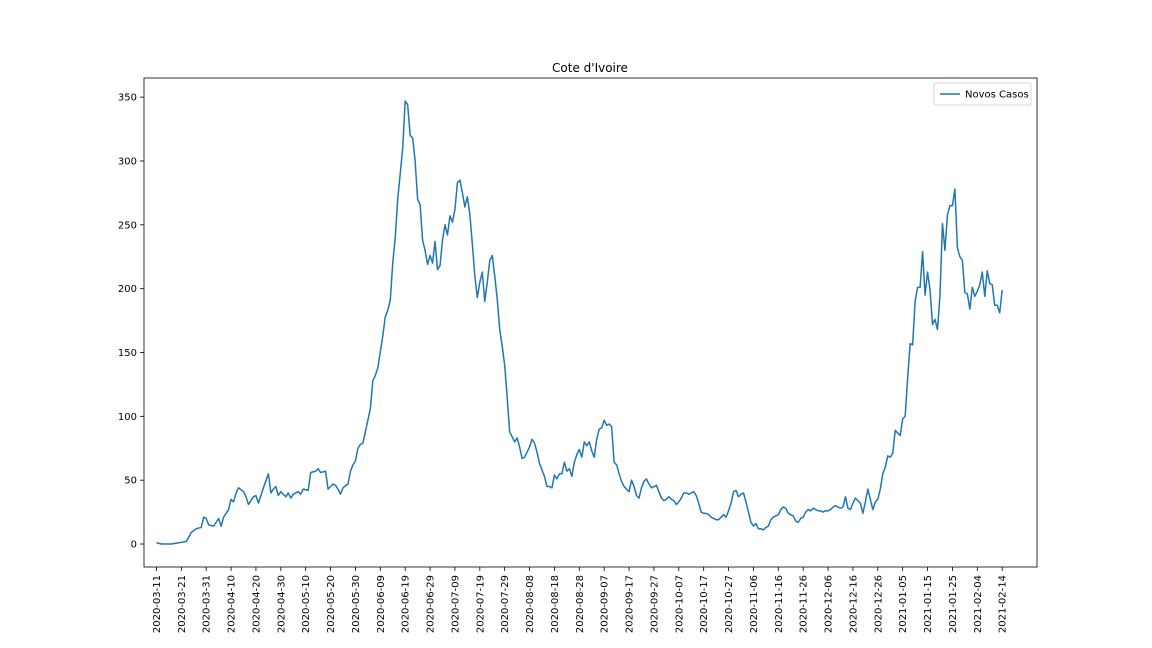  I want to click on x-tick-label: 2020-06-09, so click(381, 604).